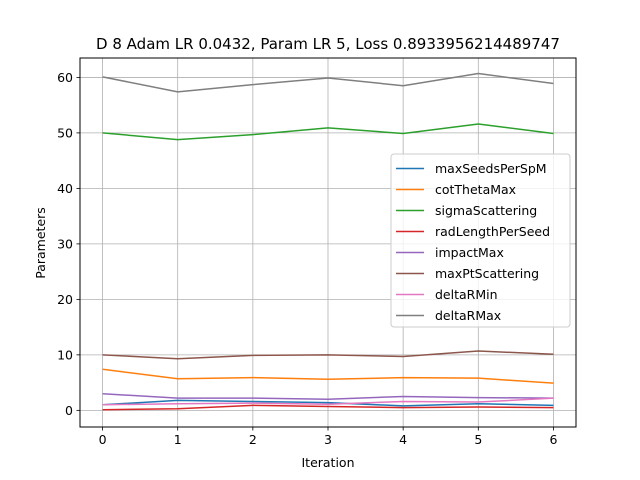  I want to click on x-tick-label: 1, so click(178, 439).